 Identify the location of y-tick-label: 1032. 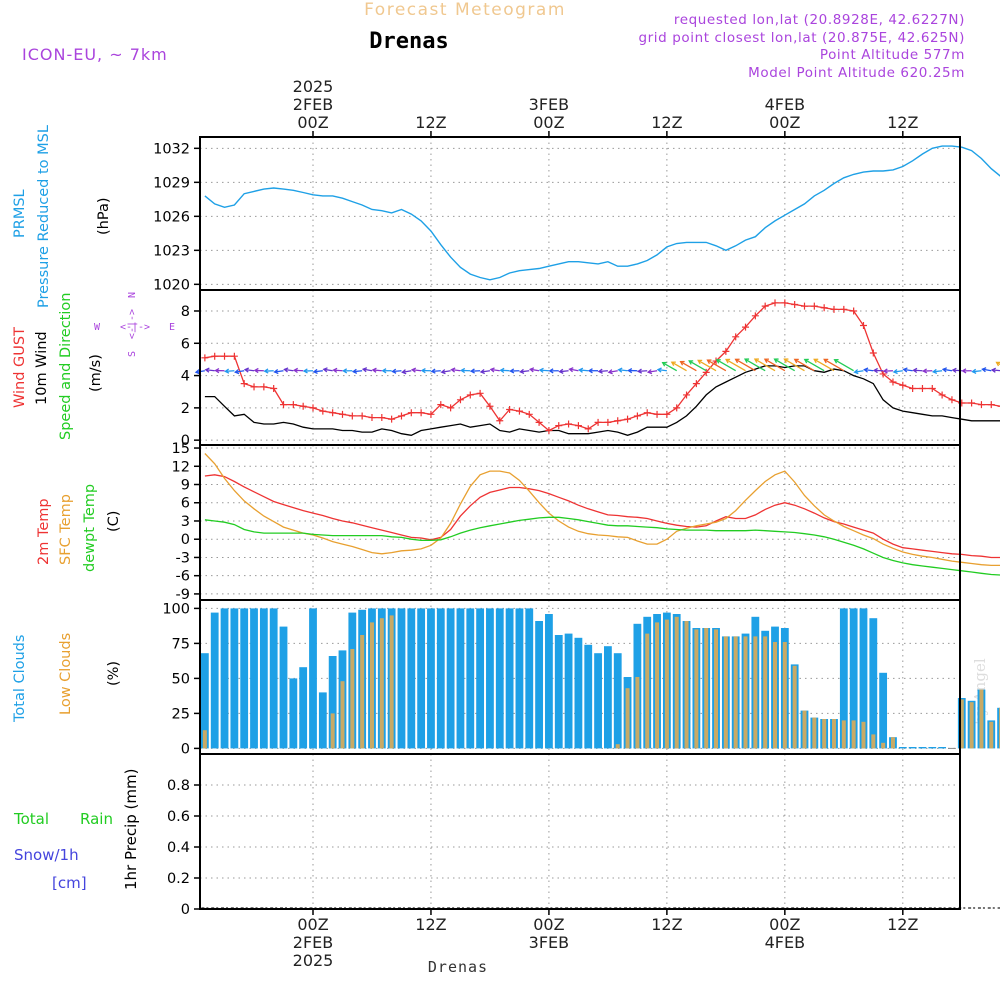
(171, 149).